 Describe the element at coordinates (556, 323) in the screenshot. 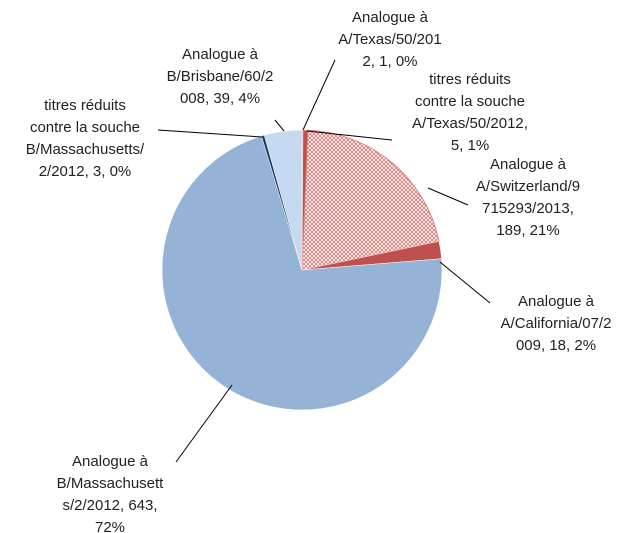

I see `data-label: Analogue à A/California/07/2 009, 18, 2%` at that location.